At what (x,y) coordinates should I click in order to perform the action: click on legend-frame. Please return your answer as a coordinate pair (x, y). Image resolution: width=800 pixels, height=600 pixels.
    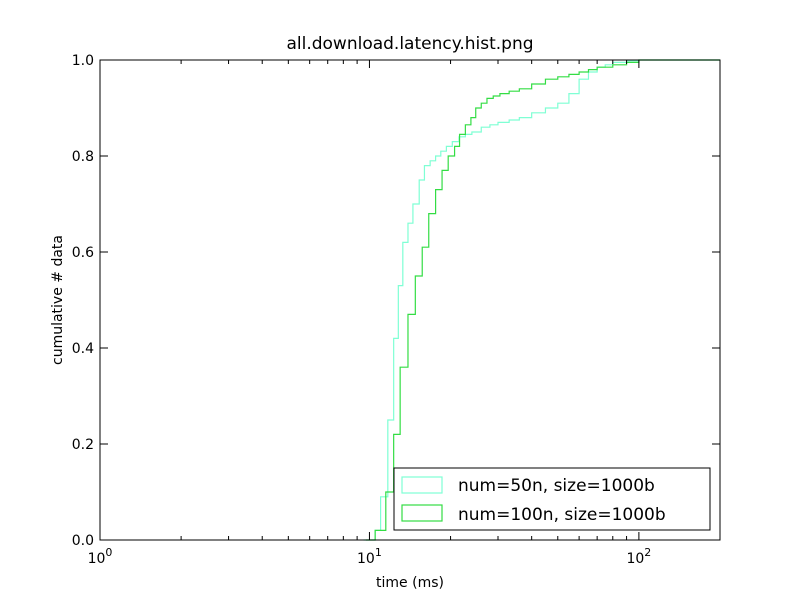
    Looking at the image, I should click on (552, 499).